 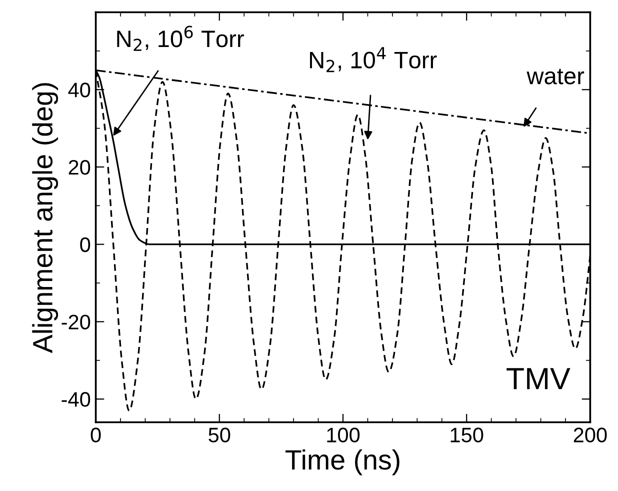 I want to click on annotation: water, so click(x=555, y=76).